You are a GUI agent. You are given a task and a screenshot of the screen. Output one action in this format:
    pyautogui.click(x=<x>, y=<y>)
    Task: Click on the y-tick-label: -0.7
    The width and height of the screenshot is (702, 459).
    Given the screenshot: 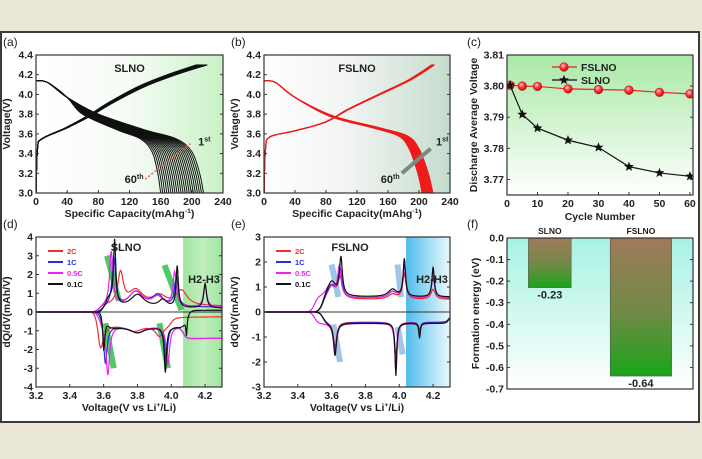 What is the action you would take?
    pyautogui.click(x=495, y=390)
    